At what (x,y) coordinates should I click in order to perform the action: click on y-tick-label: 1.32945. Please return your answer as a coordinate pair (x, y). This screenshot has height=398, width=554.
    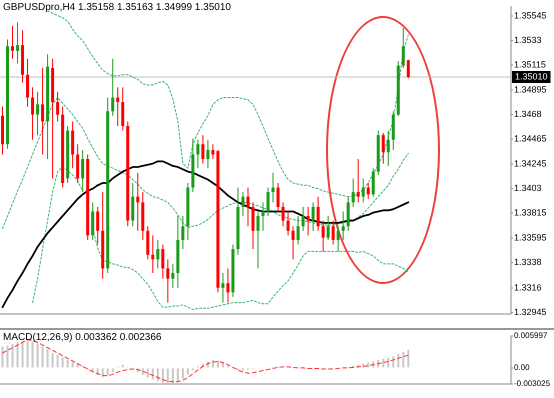
    Looking at the image, I should click on (530, 311).